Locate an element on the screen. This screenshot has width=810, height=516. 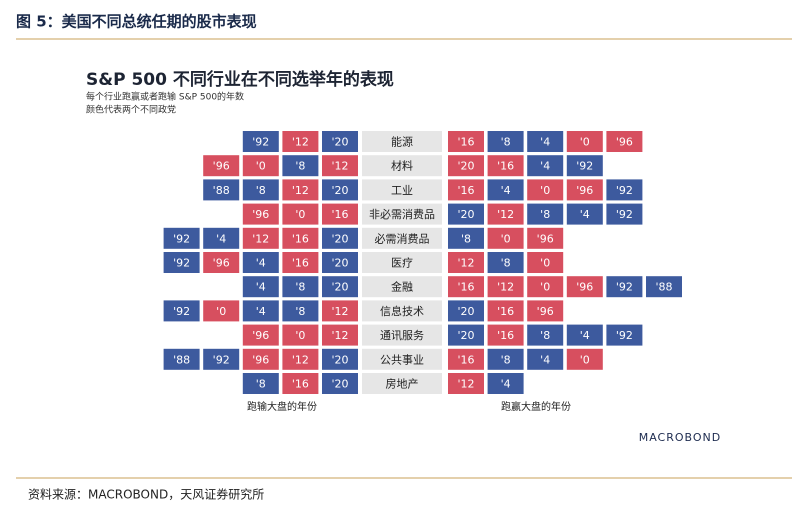
sector-label: 能源 is located at coordinates (402, 142).